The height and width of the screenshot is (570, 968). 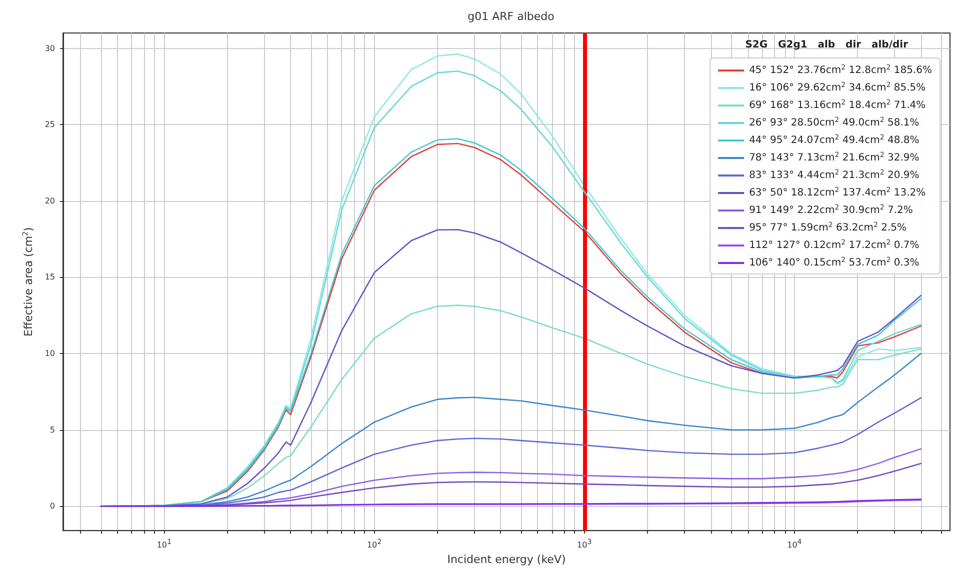 What do you see at coordinates (49, 201) in the screenshot?
I see `y-tick-label: 20` at bounding box center [49, 201].